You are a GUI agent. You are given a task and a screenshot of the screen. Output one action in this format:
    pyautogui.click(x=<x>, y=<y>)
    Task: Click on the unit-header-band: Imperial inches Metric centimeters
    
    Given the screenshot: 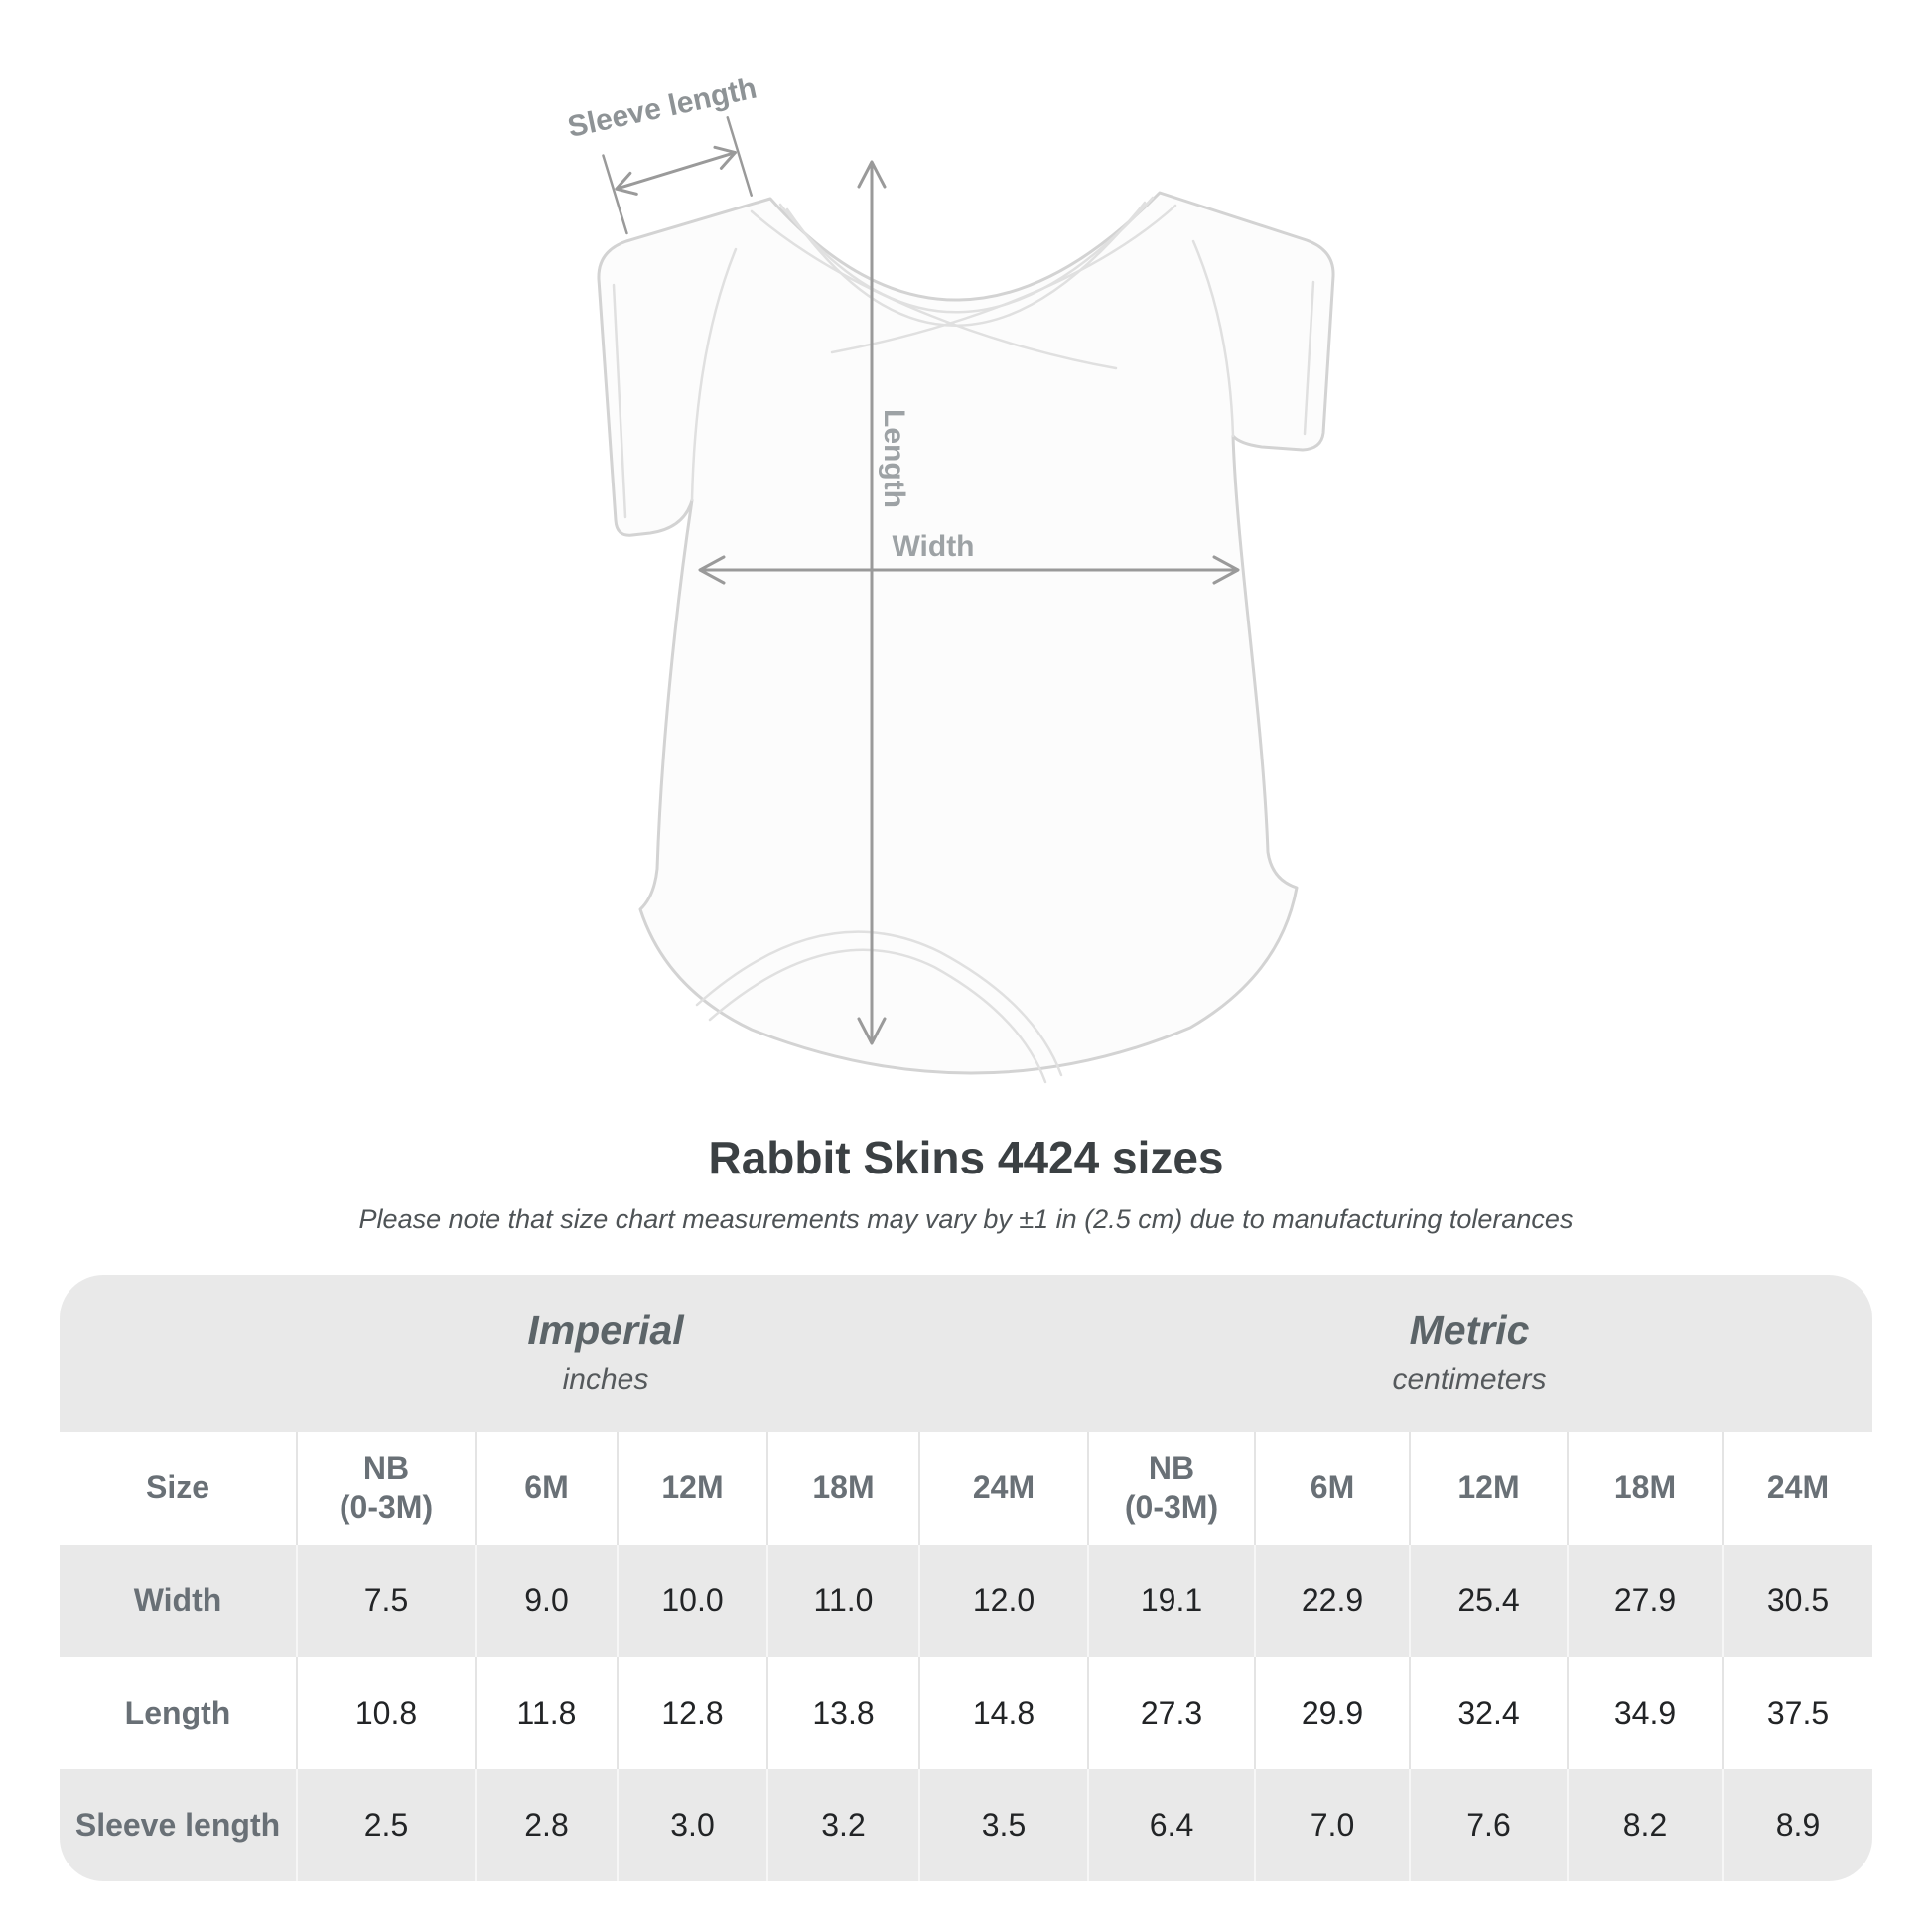 What is the action you would take?
    pyautogui.click(x=966, y=1353)
    